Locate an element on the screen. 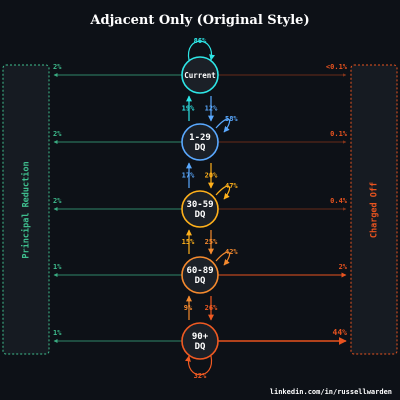  self-loop-value: 42% is located at coordinates (231, 252).